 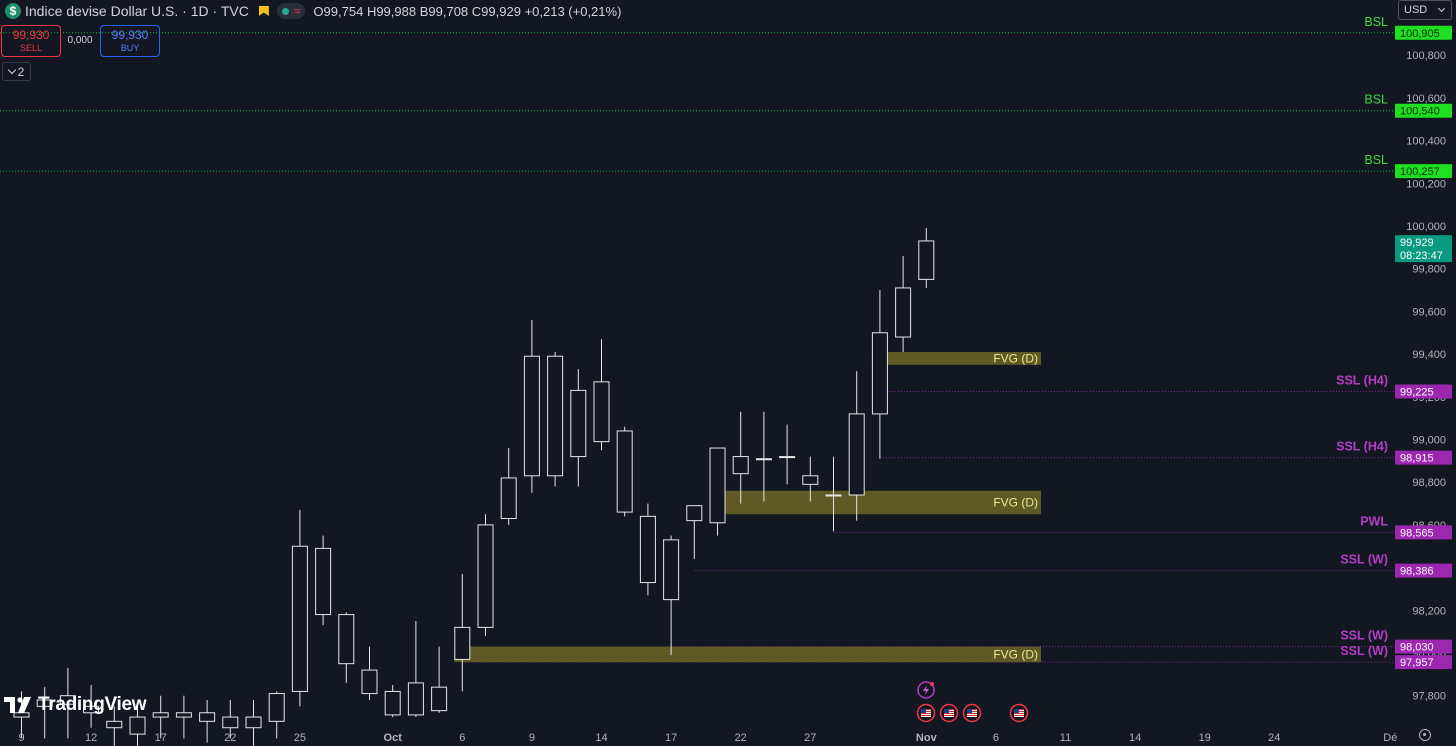 I want to click on y-tick-label: 98,800, so click(x=1429, y=483).